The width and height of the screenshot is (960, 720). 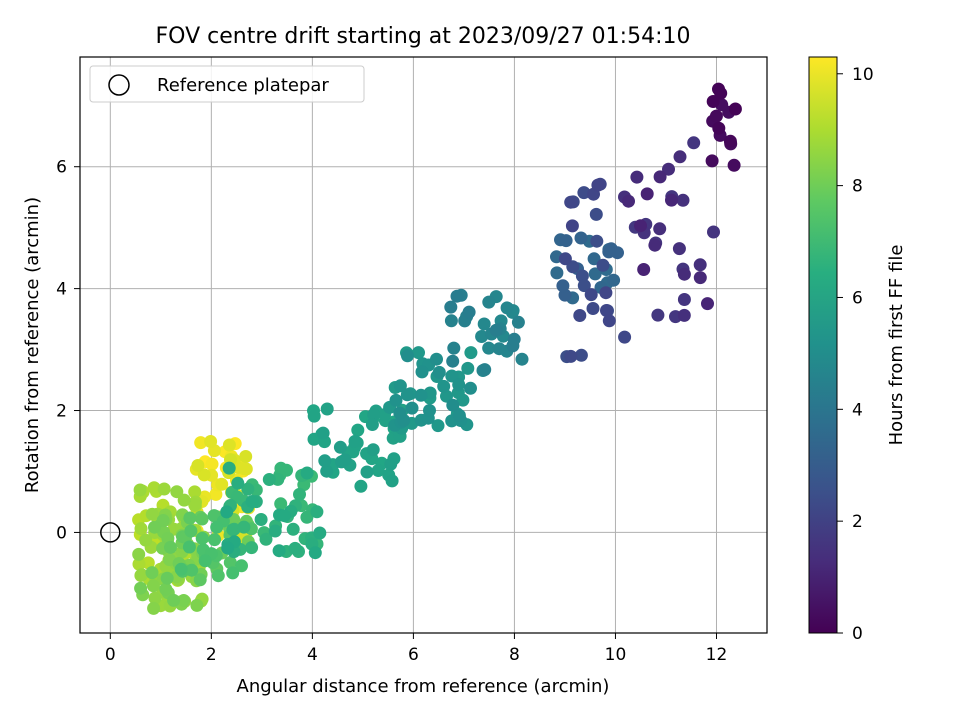 I want to click on x-tick-label: 0, so click(x=110, y=655).